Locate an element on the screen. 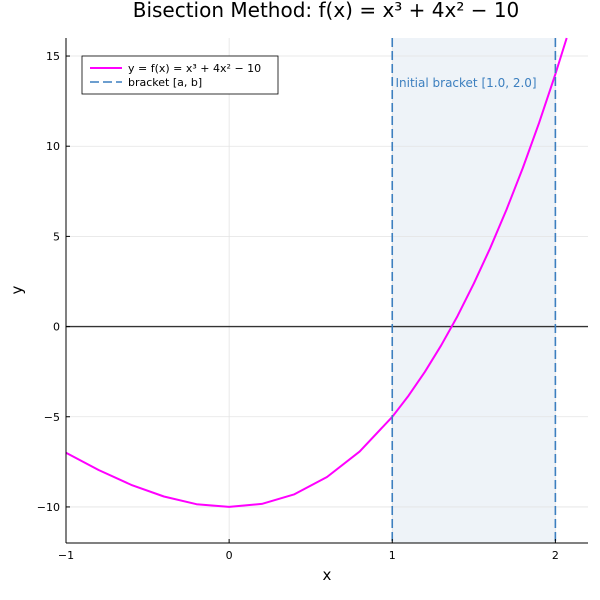  y-tick-label: 0 is located at coordinates (56, 327).